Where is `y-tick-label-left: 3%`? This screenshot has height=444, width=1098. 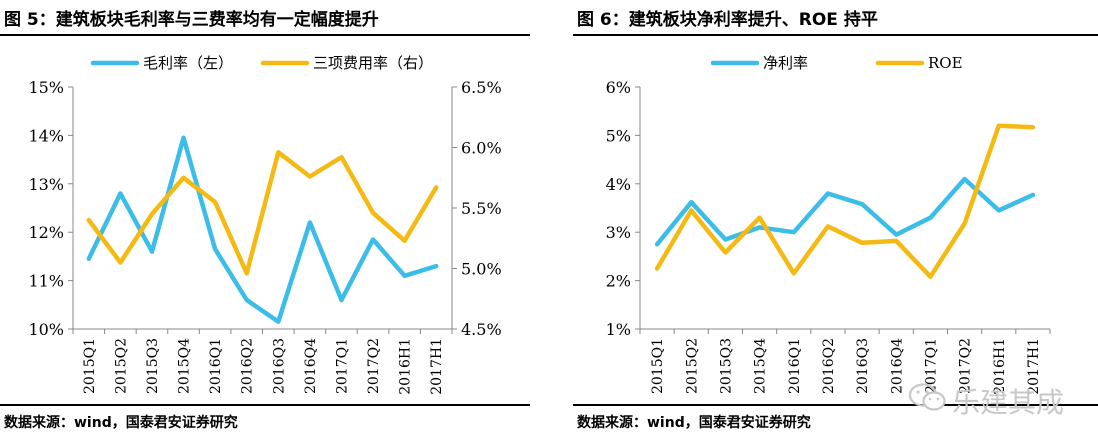 y-tick-label-left: 3% is located at coordinates (618, 232).